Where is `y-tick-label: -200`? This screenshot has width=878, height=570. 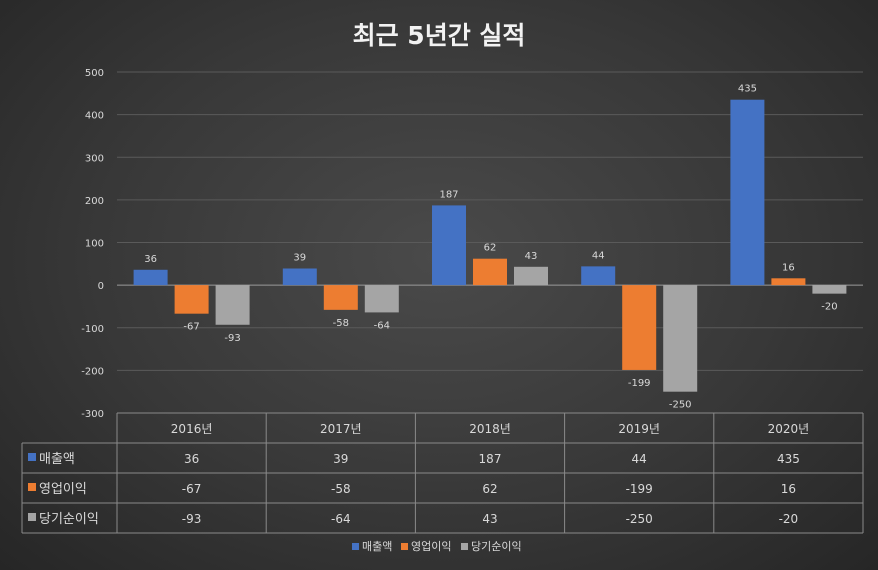
y-tick-label: -200 is located at coordinates (92, 371).